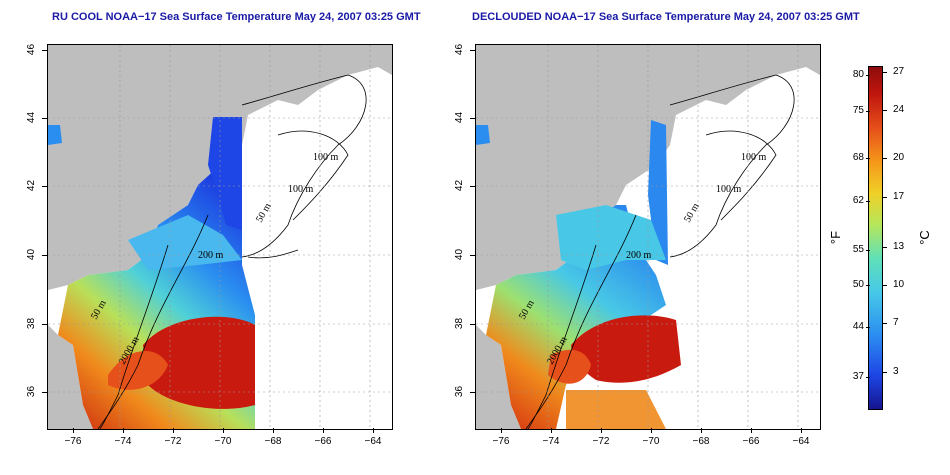 Image resolution: width=950 pixels, height=475 pixels. I want to click on celsius-tick-label: 27, so click(899, 71).